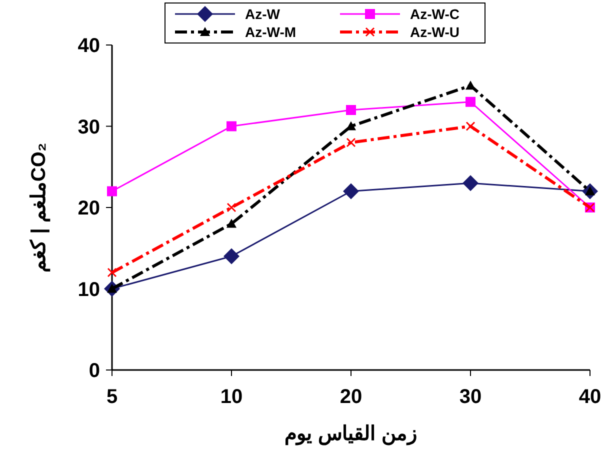 This screenshot has height=453, width=607. Describe the element at coordinates (262, 14) in the screenshot. I see `legend-label: Az-W` at that location.